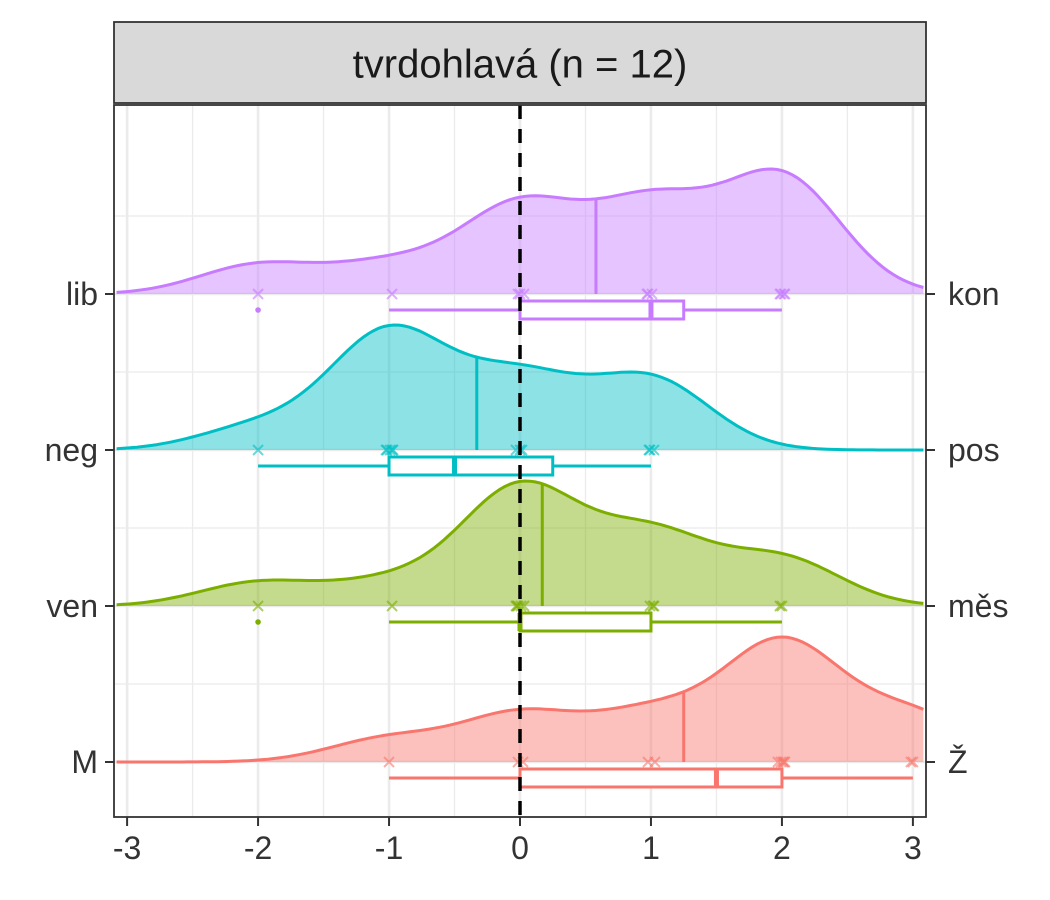 The height and width of the screenshot is (900, 1050). What do you see at coordinates (520, 848) in the screenshot?
I see `x-tick-label: 0` at bounding box center [520, 848].